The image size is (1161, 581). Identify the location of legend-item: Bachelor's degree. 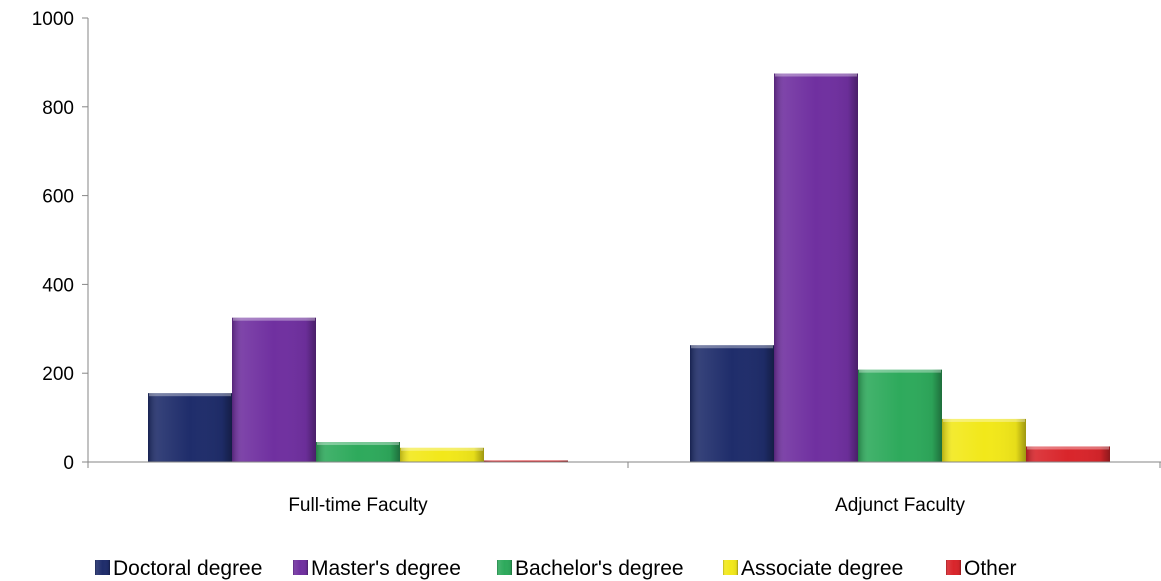
(590, 568).